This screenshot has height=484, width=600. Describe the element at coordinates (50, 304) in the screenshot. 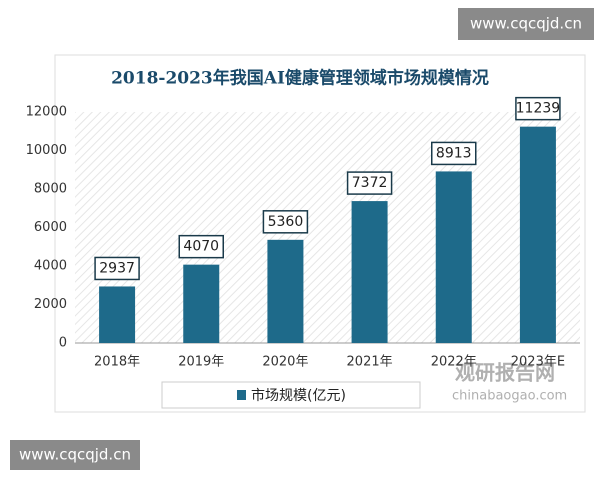

I see `y-tick-label: 2000` at that location.